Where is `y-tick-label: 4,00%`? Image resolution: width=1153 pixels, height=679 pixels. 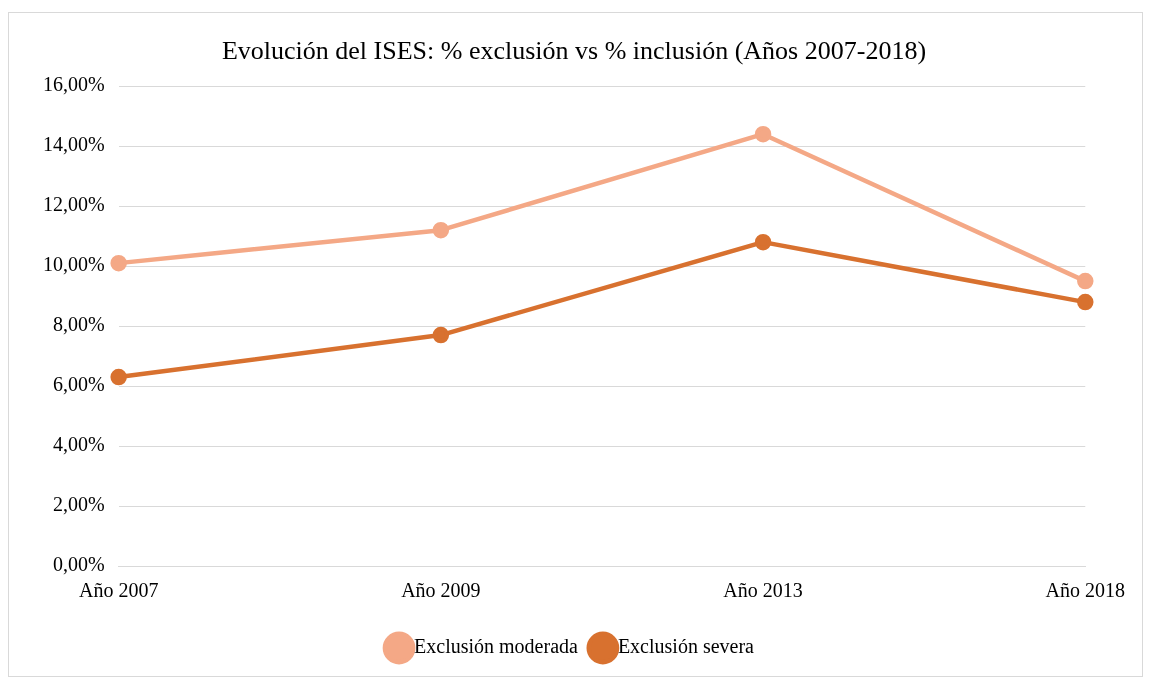
y-tick-label: 4,00% is located at coordinates (78, 444).